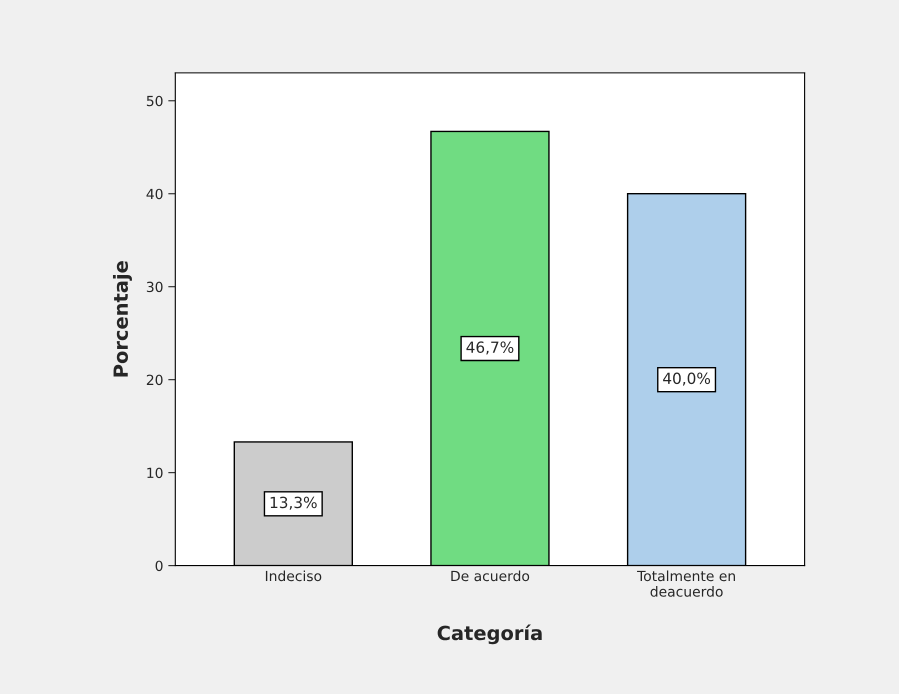 The image size is (899, 694). Describe the element at coordinates (154, 194) in the screenshot. I see `y-tick-label: 40` at that location.